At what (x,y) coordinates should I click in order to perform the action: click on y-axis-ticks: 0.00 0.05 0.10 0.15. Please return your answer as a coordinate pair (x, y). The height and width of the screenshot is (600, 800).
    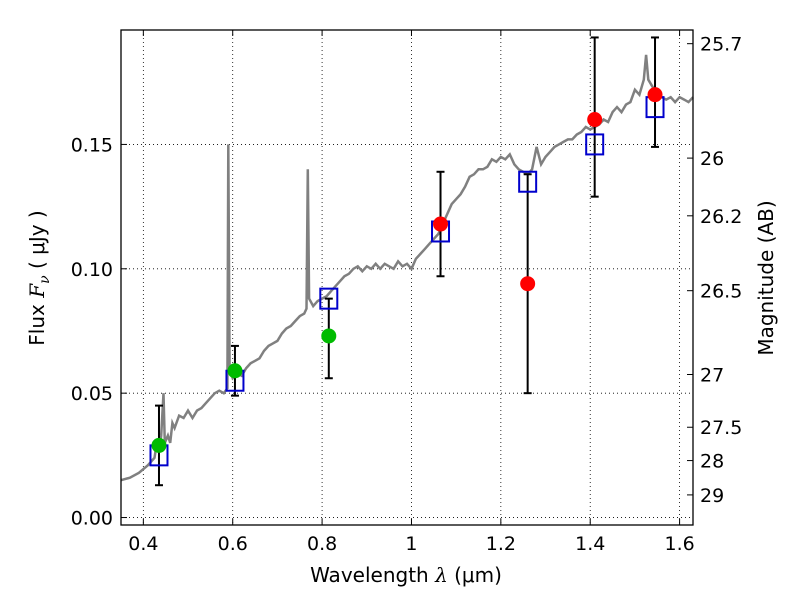
    Looking at the image, I should click on (99, 332).